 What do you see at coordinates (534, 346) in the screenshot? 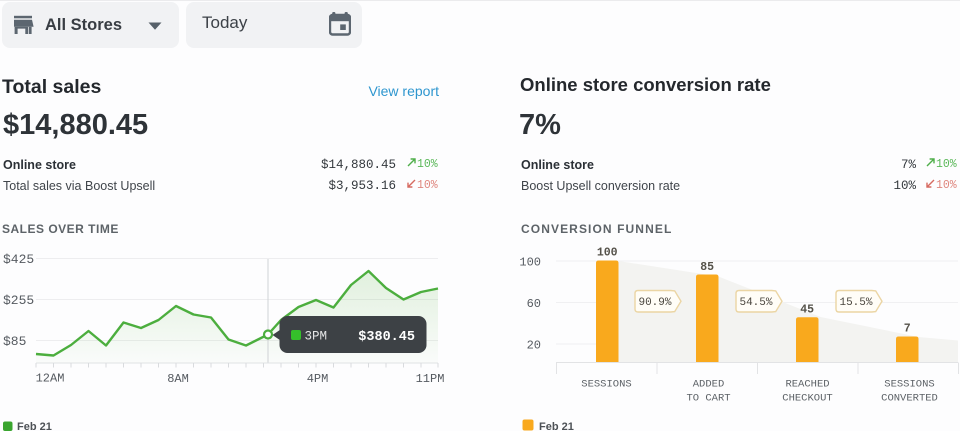
I see `svg-text: 20` at bounding box center [534, 346].